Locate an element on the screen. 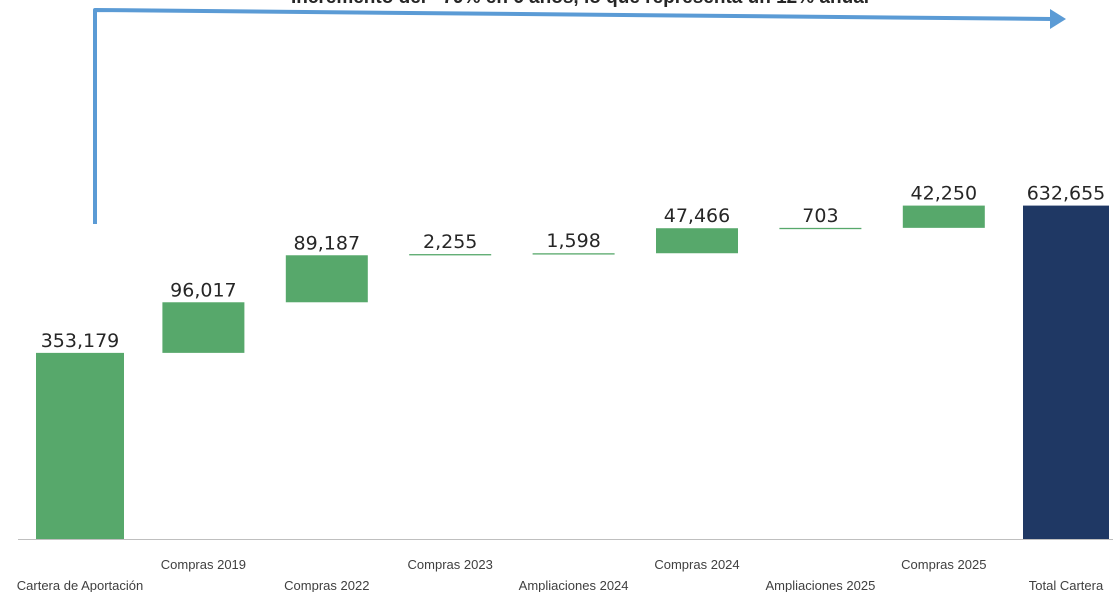 Image resolution: width=1113 pixels, height=592 pixels. value-label: 89,187 is located at coordinates (327, 243).